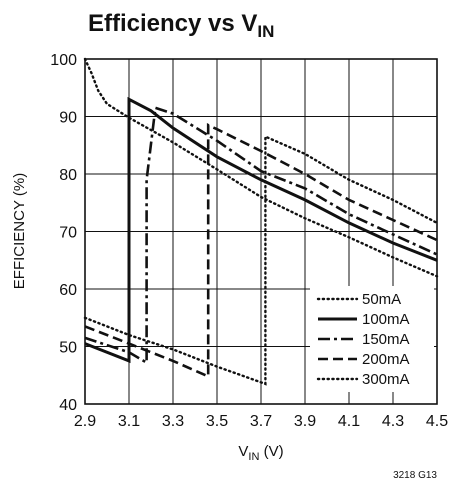 The image size is (451, 482). What do you see at coordinates (437, 421) in the screenshot?
I see `x-tick-label: 4.5` at bounding box center [437, 421].